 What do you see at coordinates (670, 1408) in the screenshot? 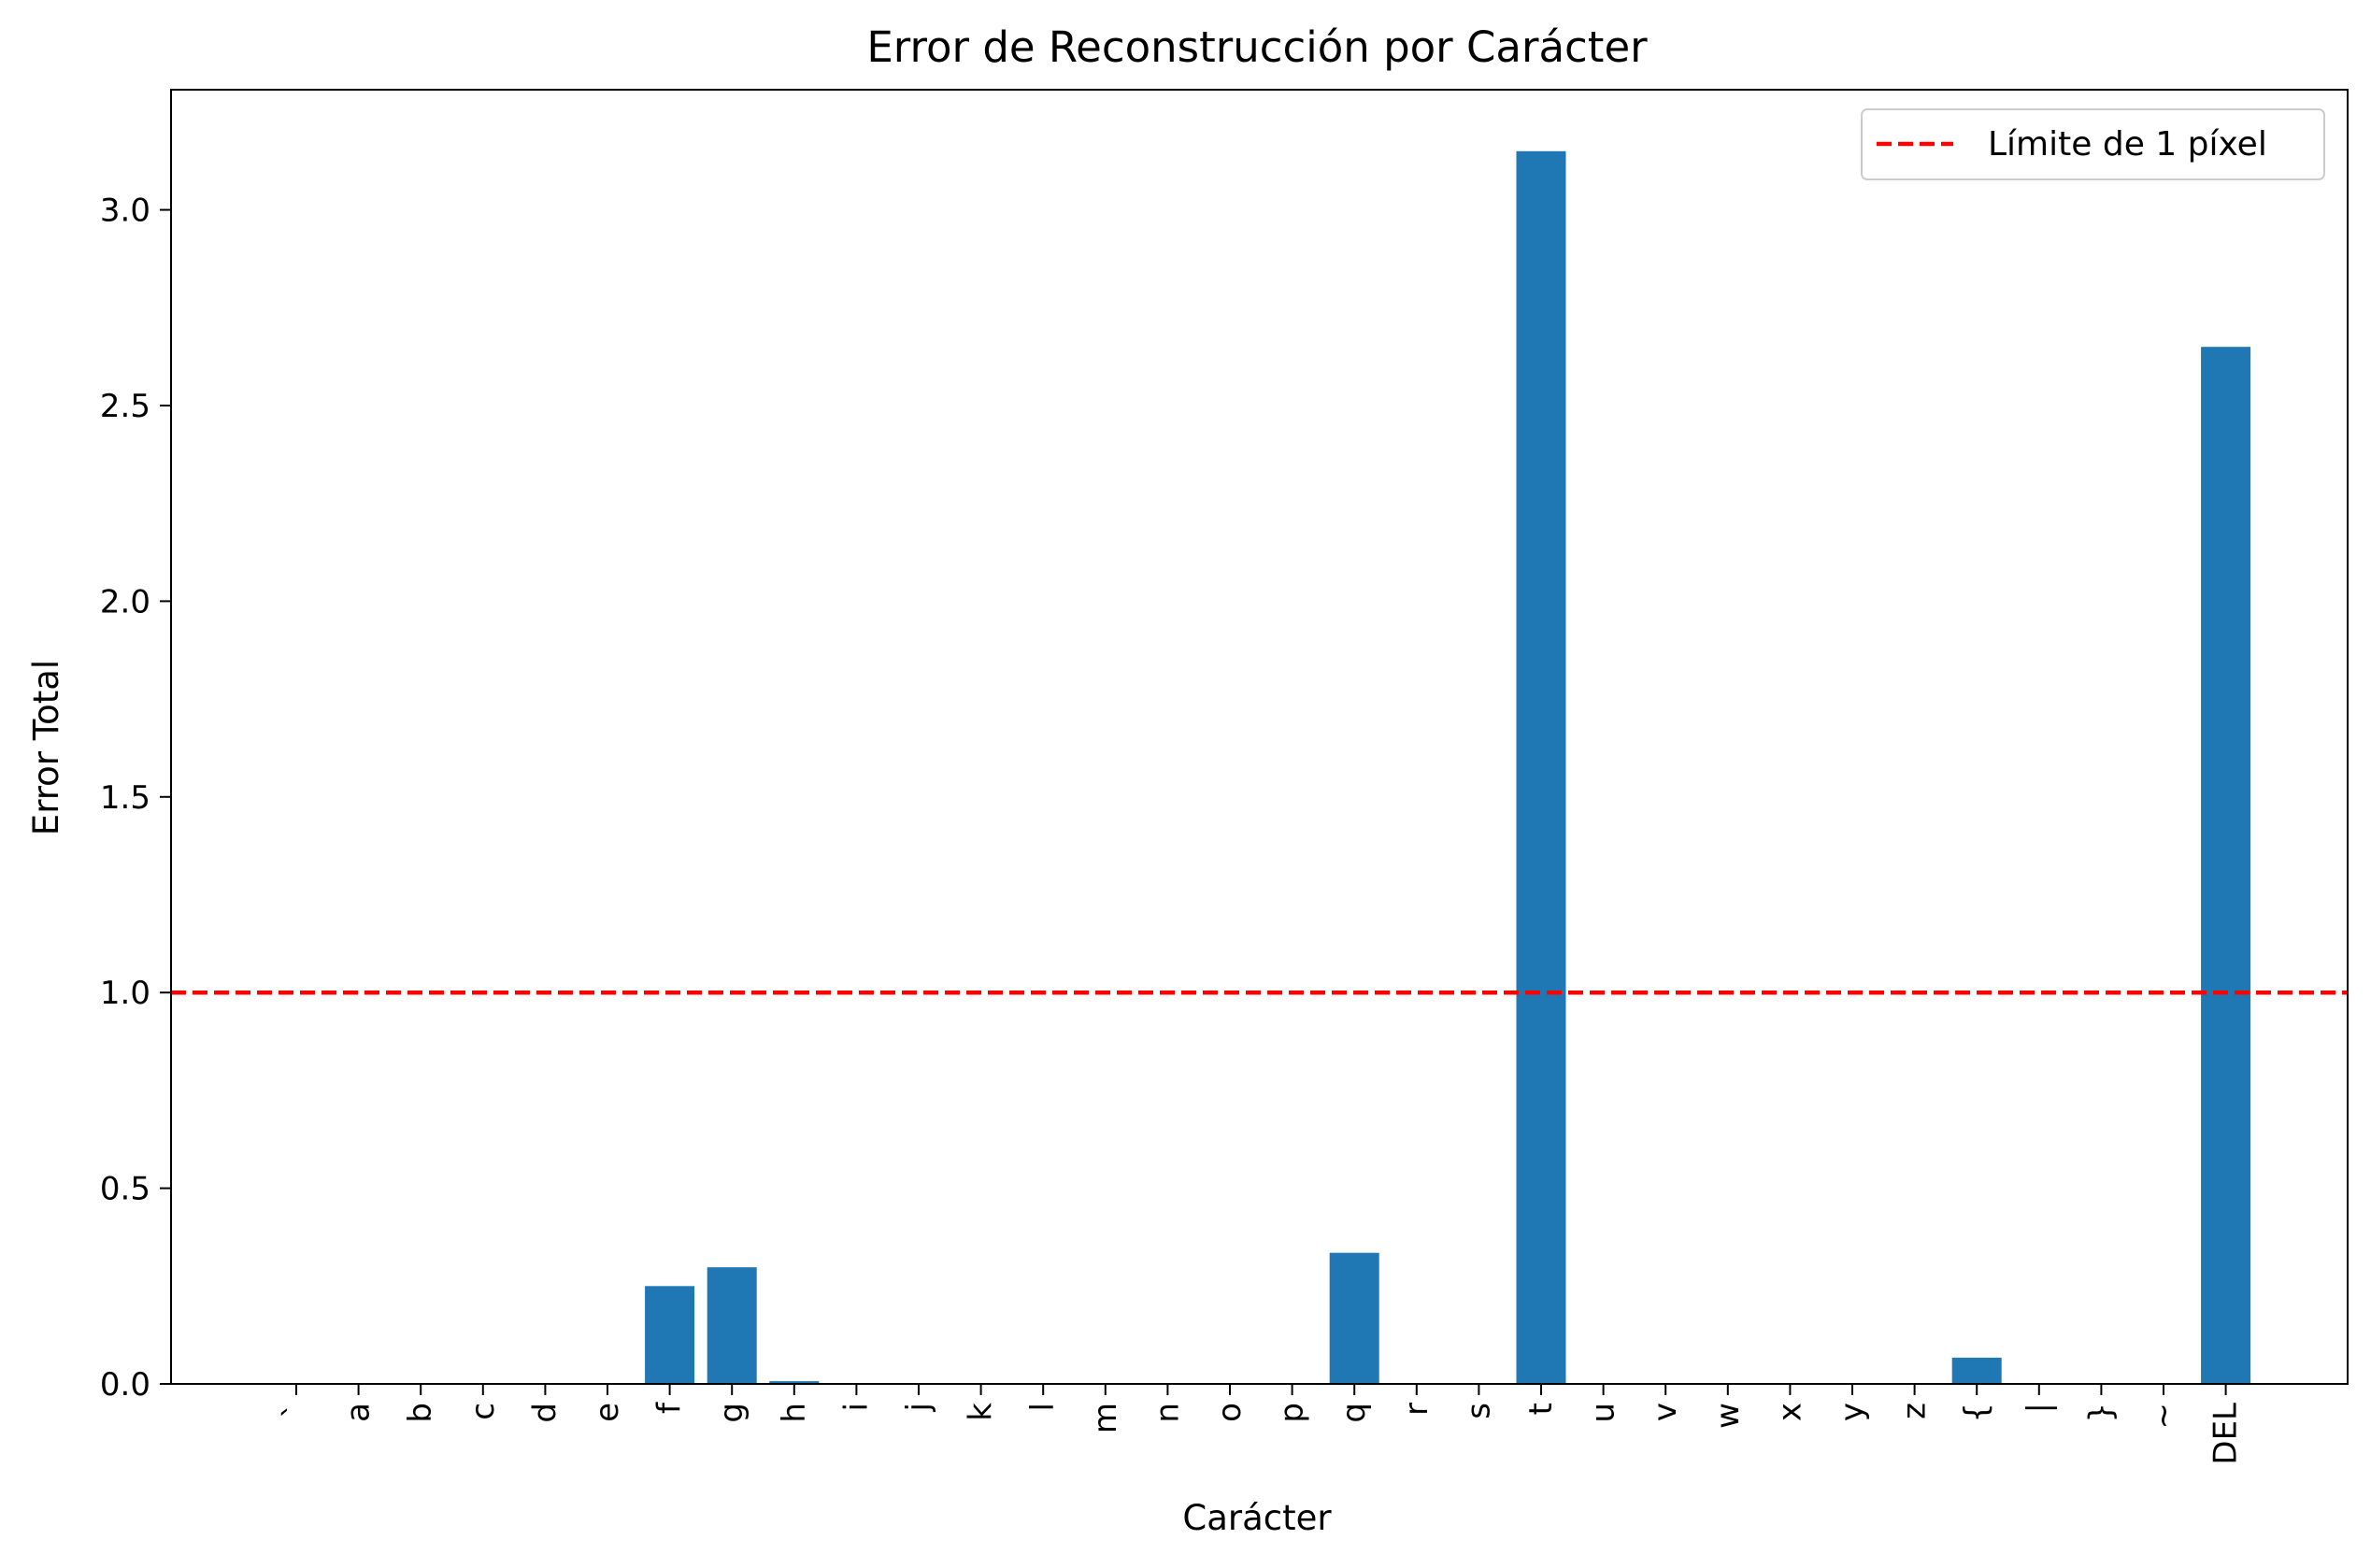
I see `x-tick-label: f` at bounding box center [670, 1408].